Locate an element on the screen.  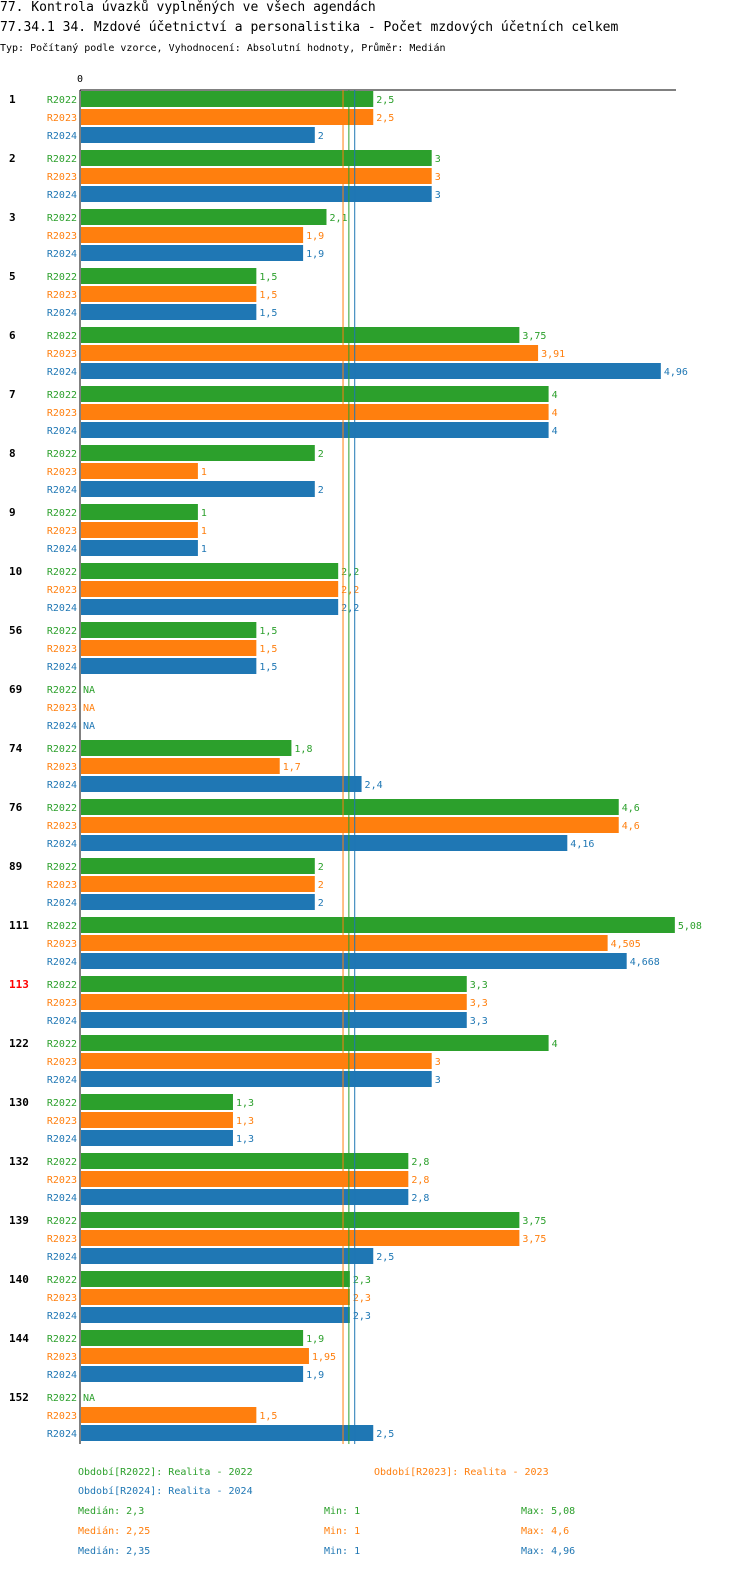
group-label: 10 is located at coordinates (15, 571).